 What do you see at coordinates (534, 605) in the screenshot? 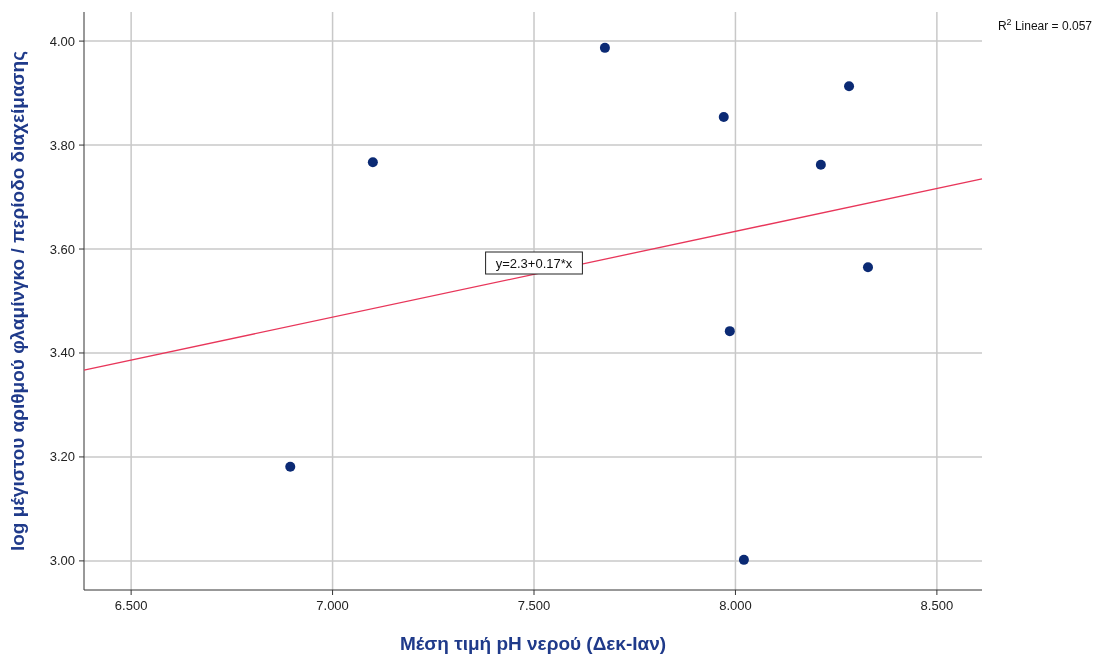
I see `x-tick-label: 7.500` at bounding box center [534, 605].